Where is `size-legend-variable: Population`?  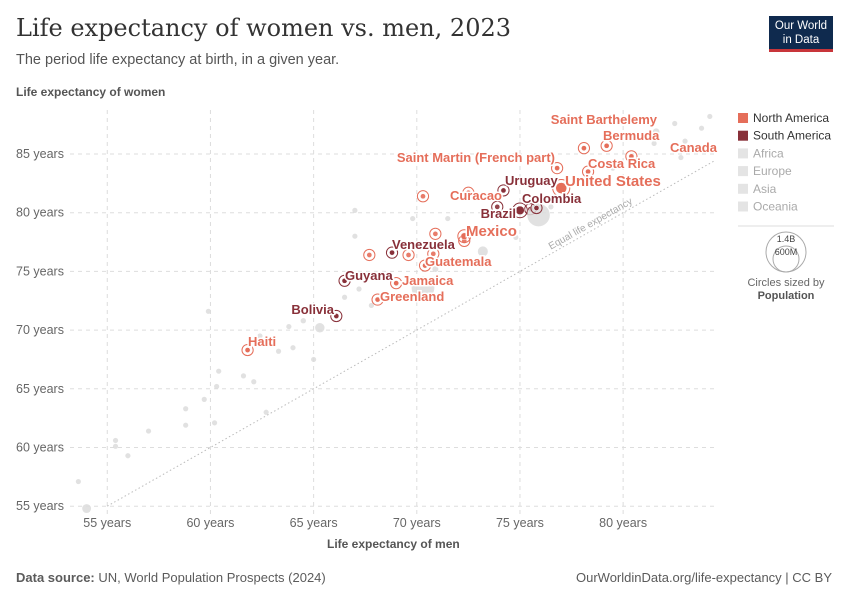 size-legend-variable: Population is located at coordinates (786, 296).